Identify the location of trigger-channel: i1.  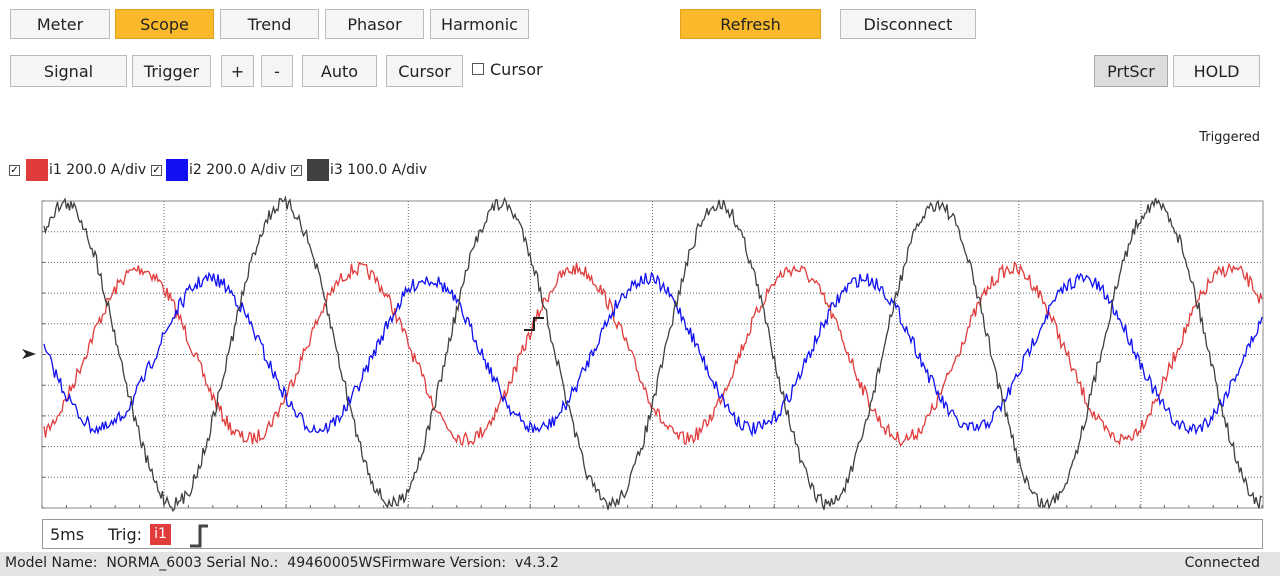
(160, 534).